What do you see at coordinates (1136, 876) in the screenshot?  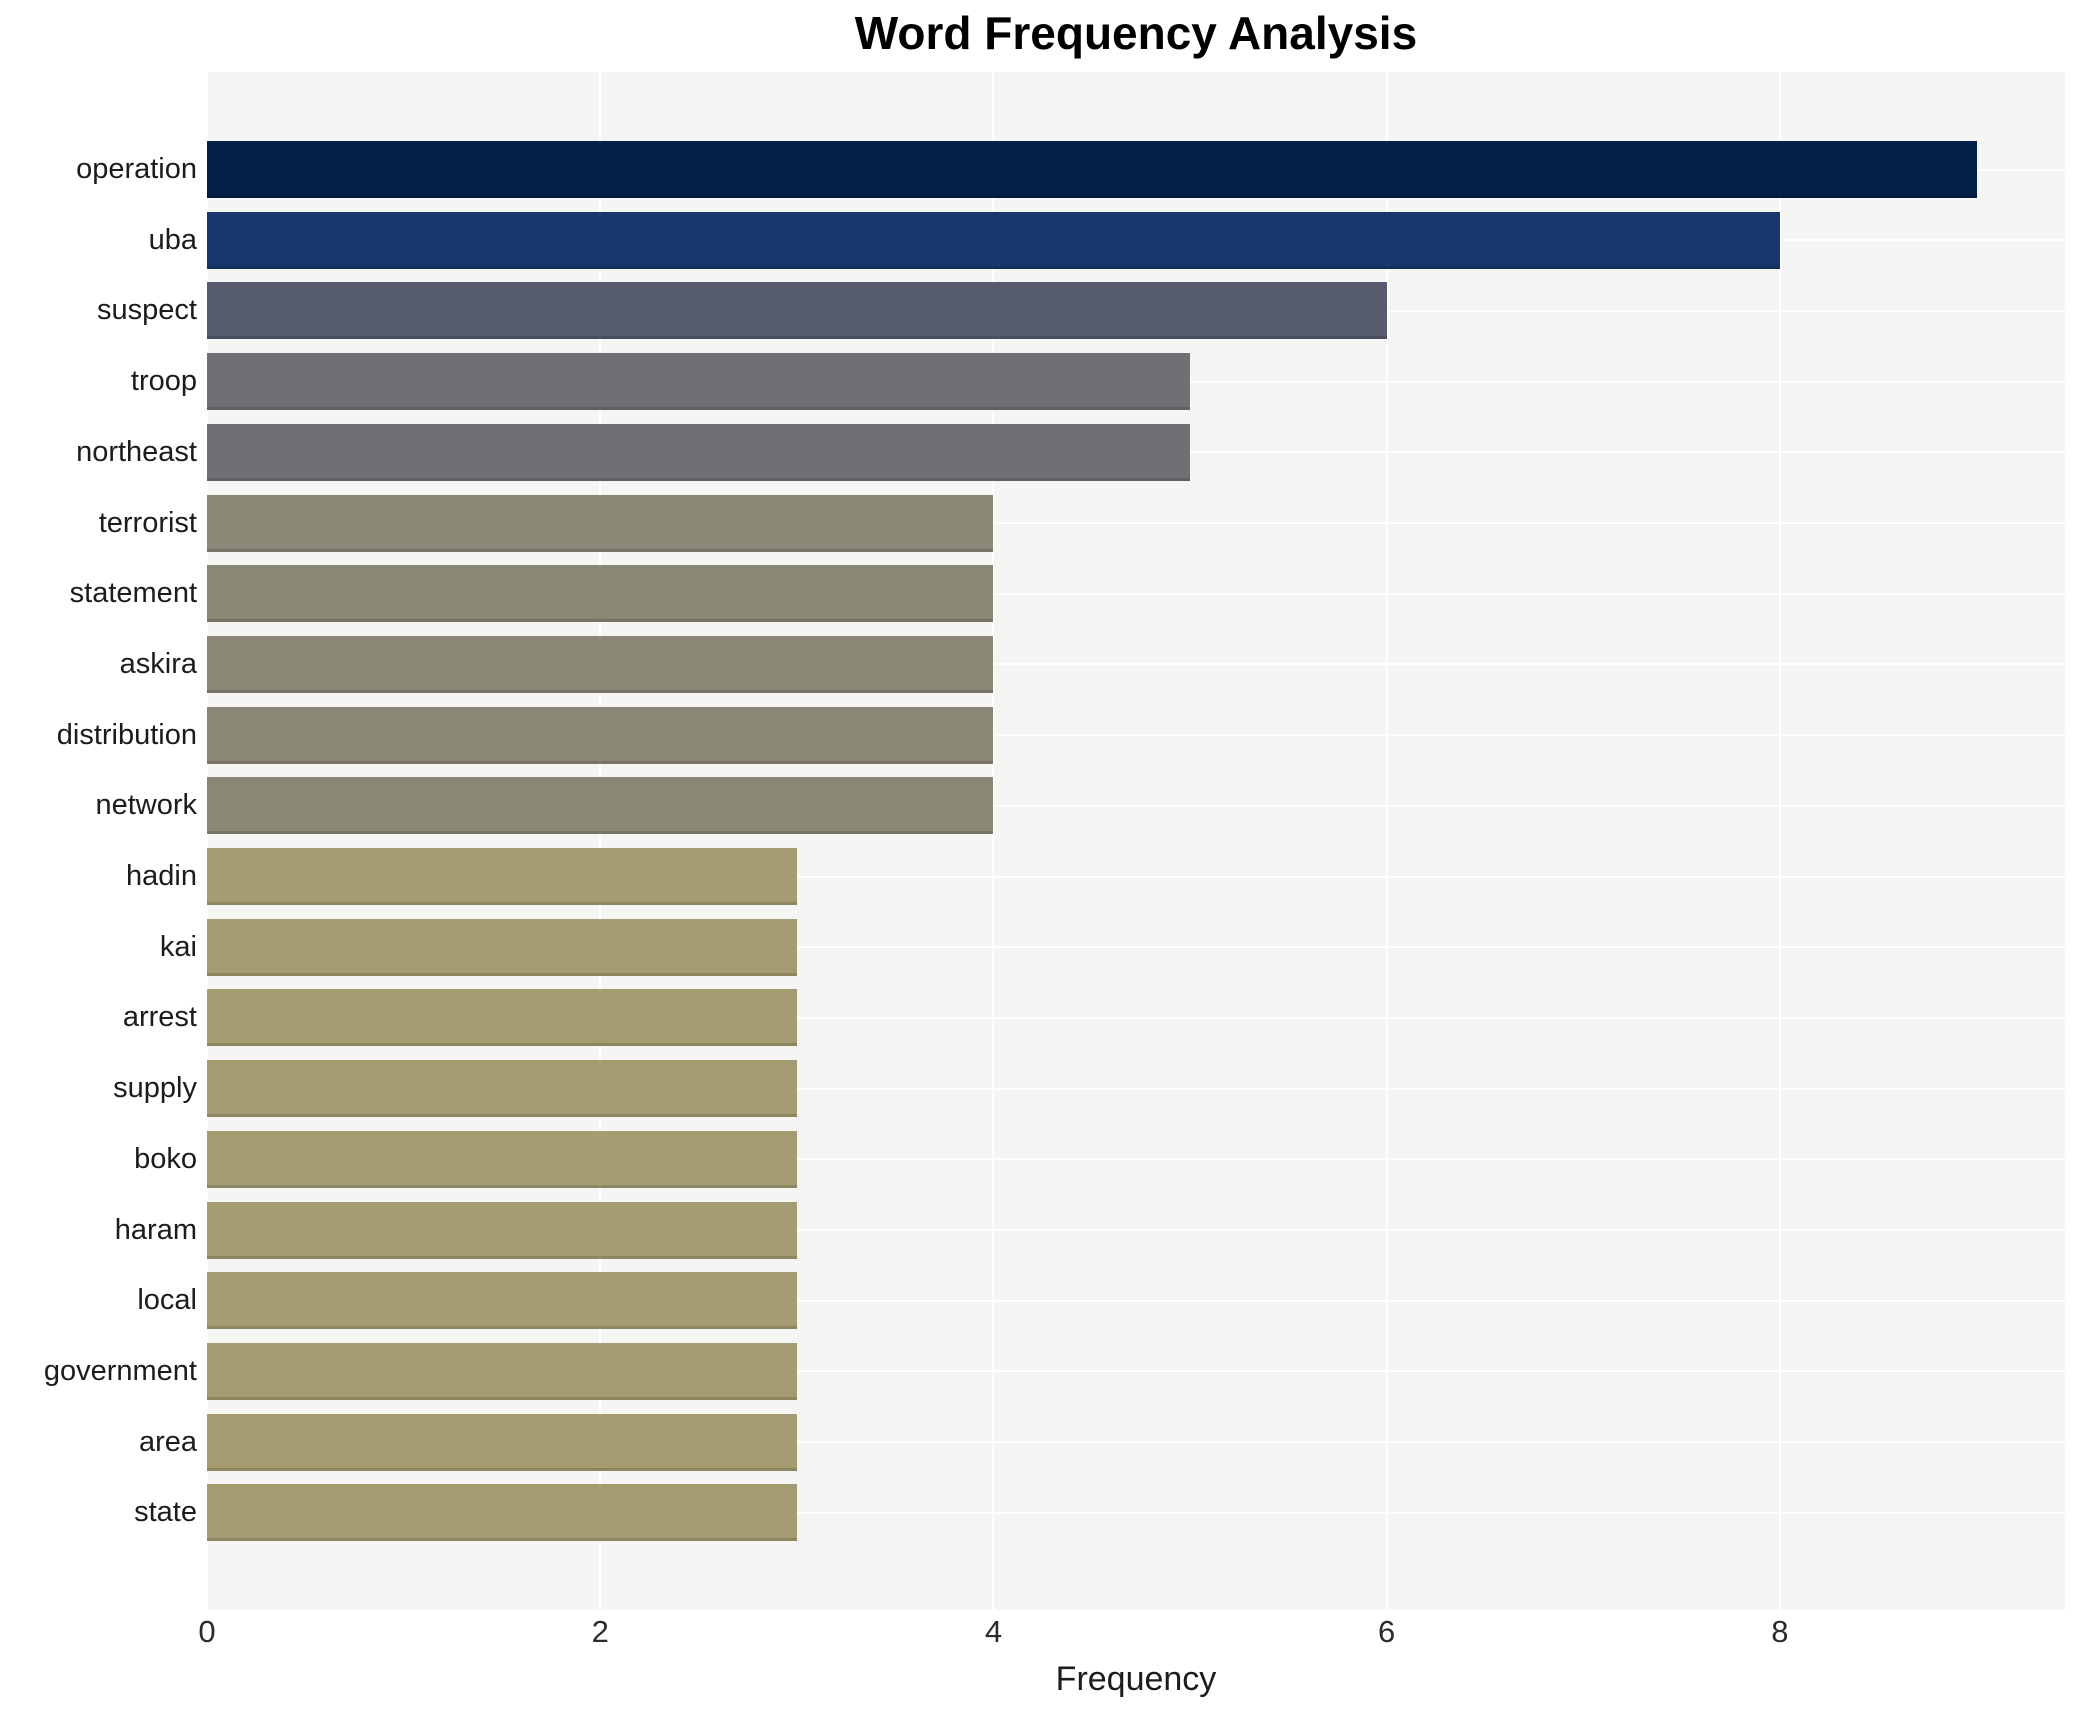 I see `horizontal-gridline-hadin` at bounding box center [1136, 876].